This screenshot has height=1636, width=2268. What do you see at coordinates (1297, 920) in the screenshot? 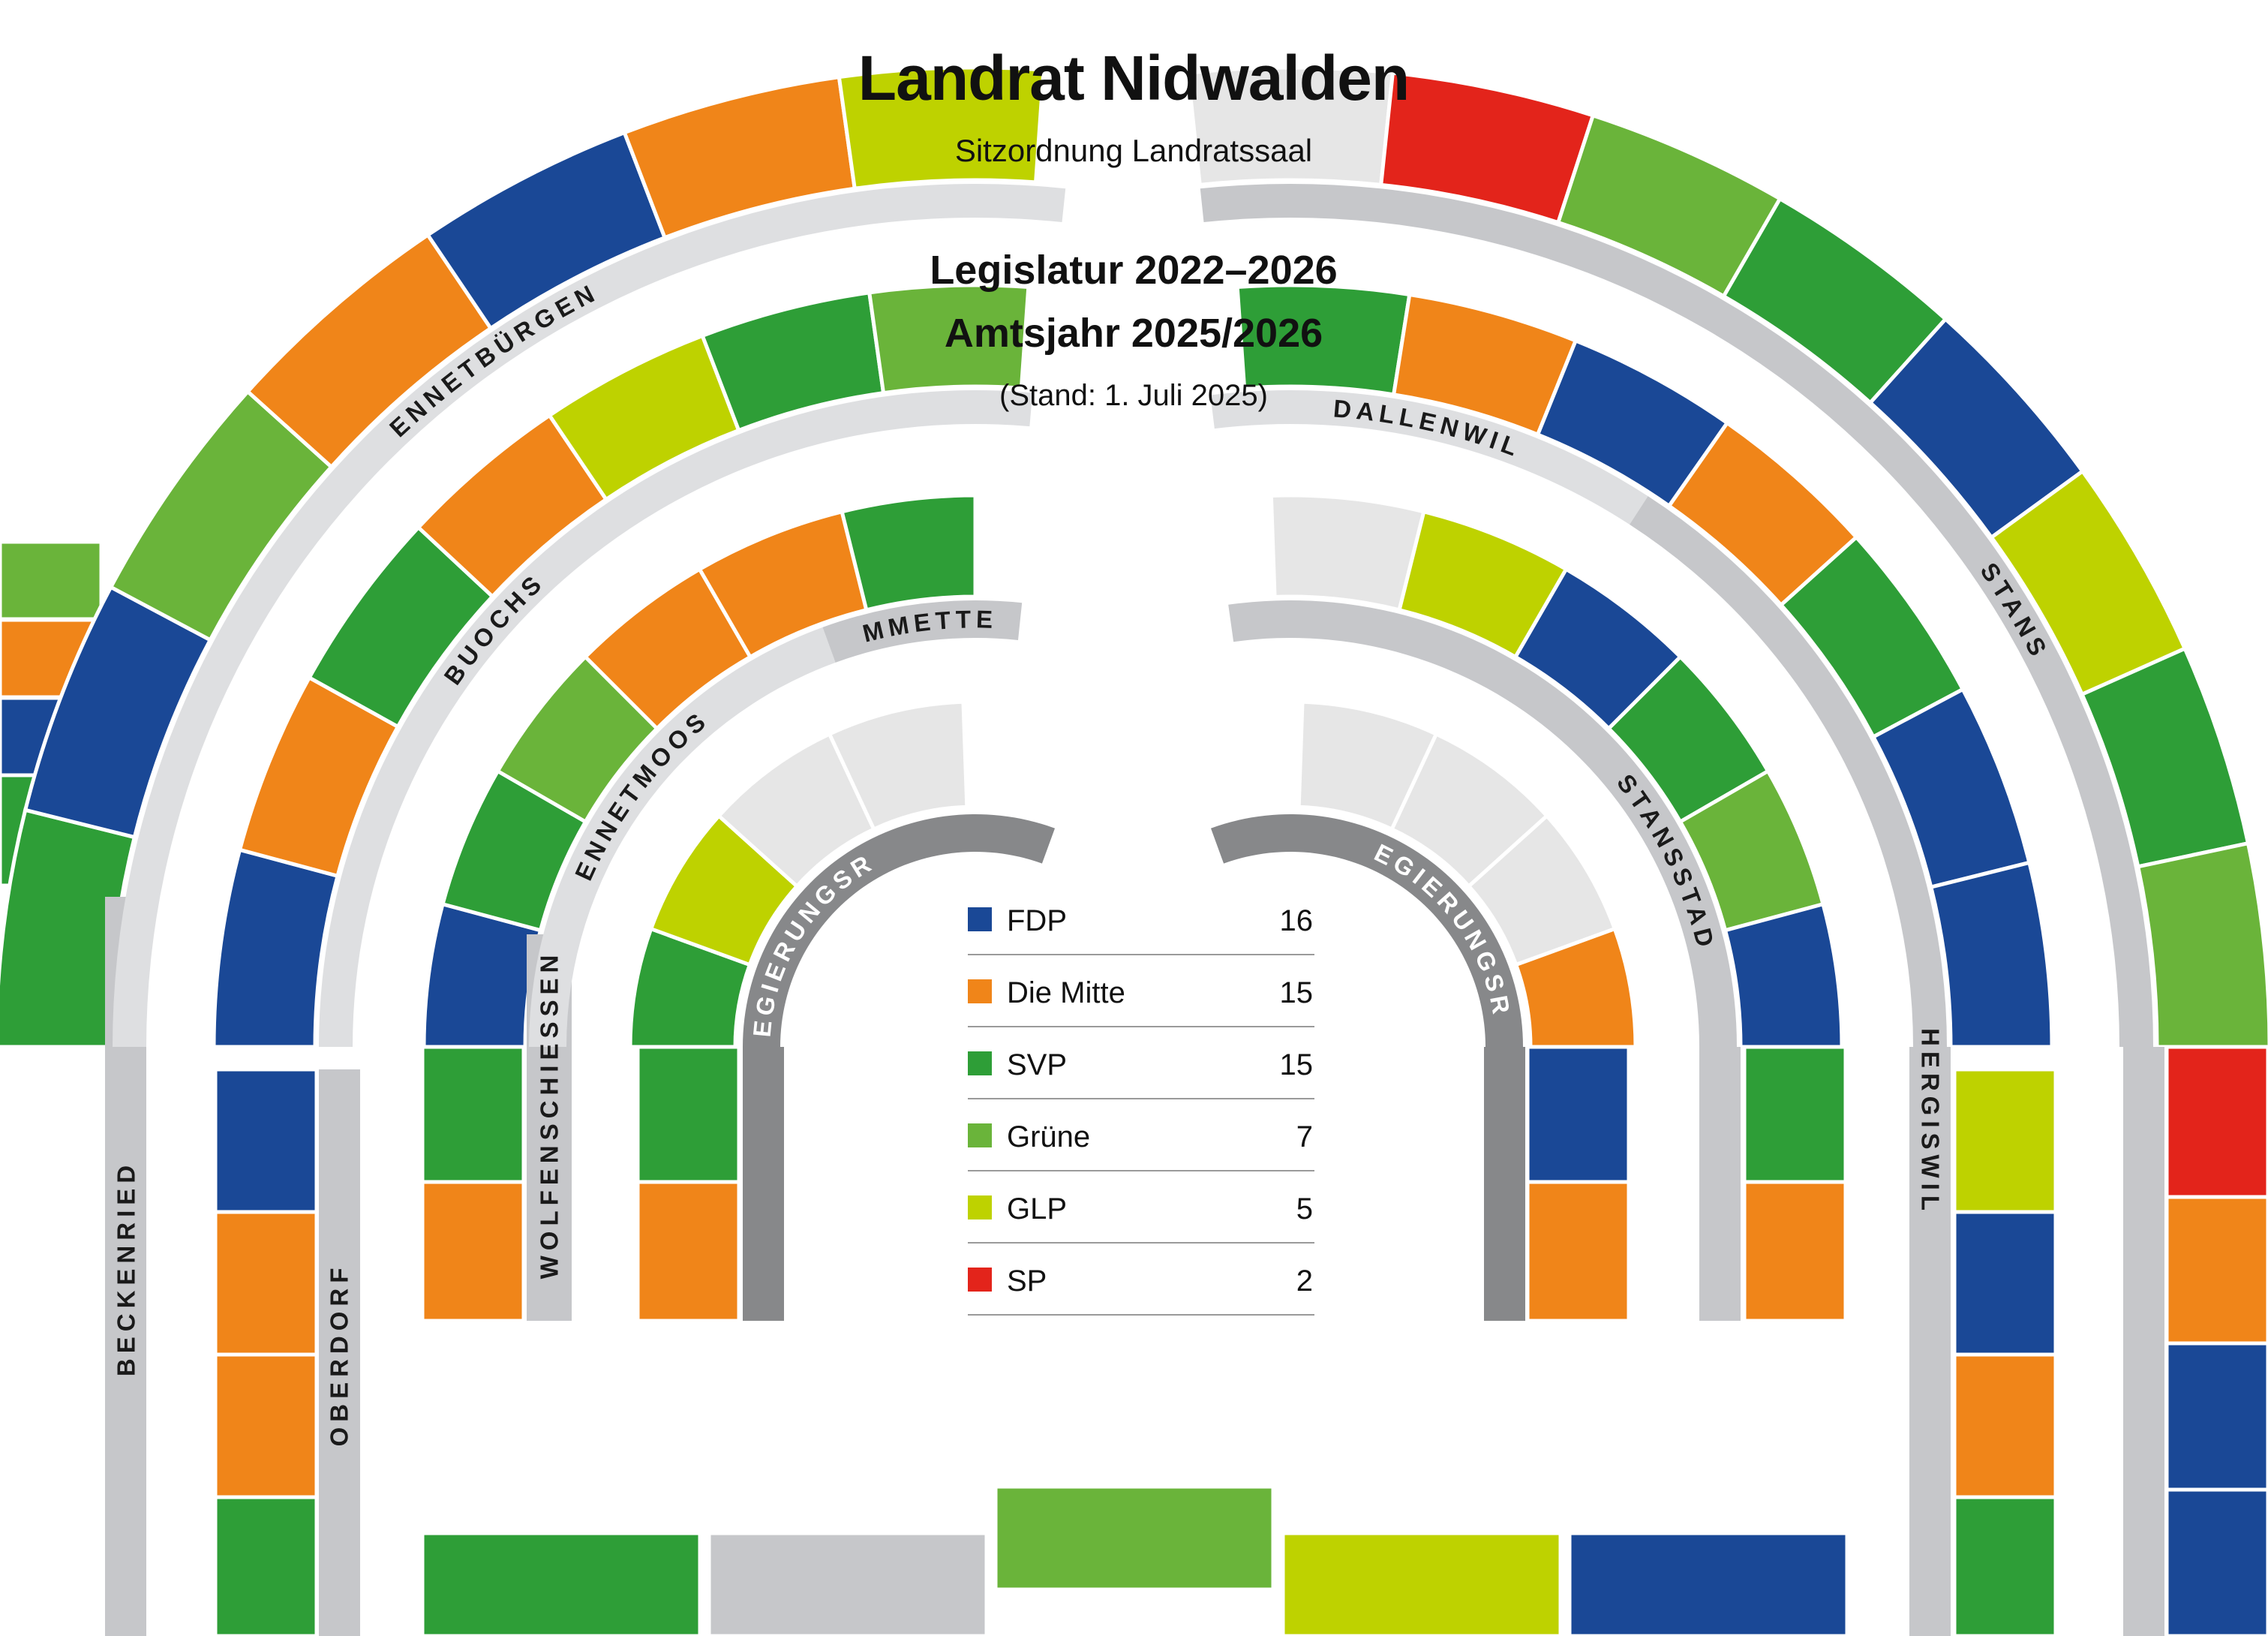
I see `legend-count-fdp: 16` at bounding box center [1297, 920].